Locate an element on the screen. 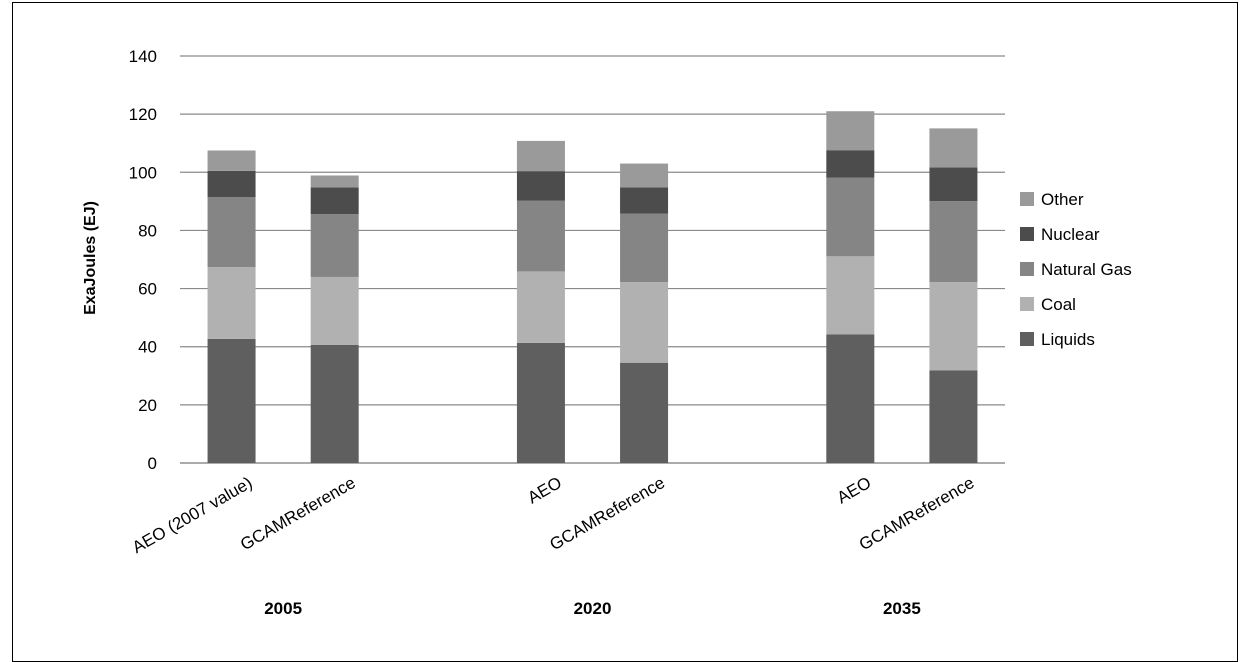 The height and width of the screenshot is (662, 1252). legend-swatch-other is located at coordinates (1027, 199).